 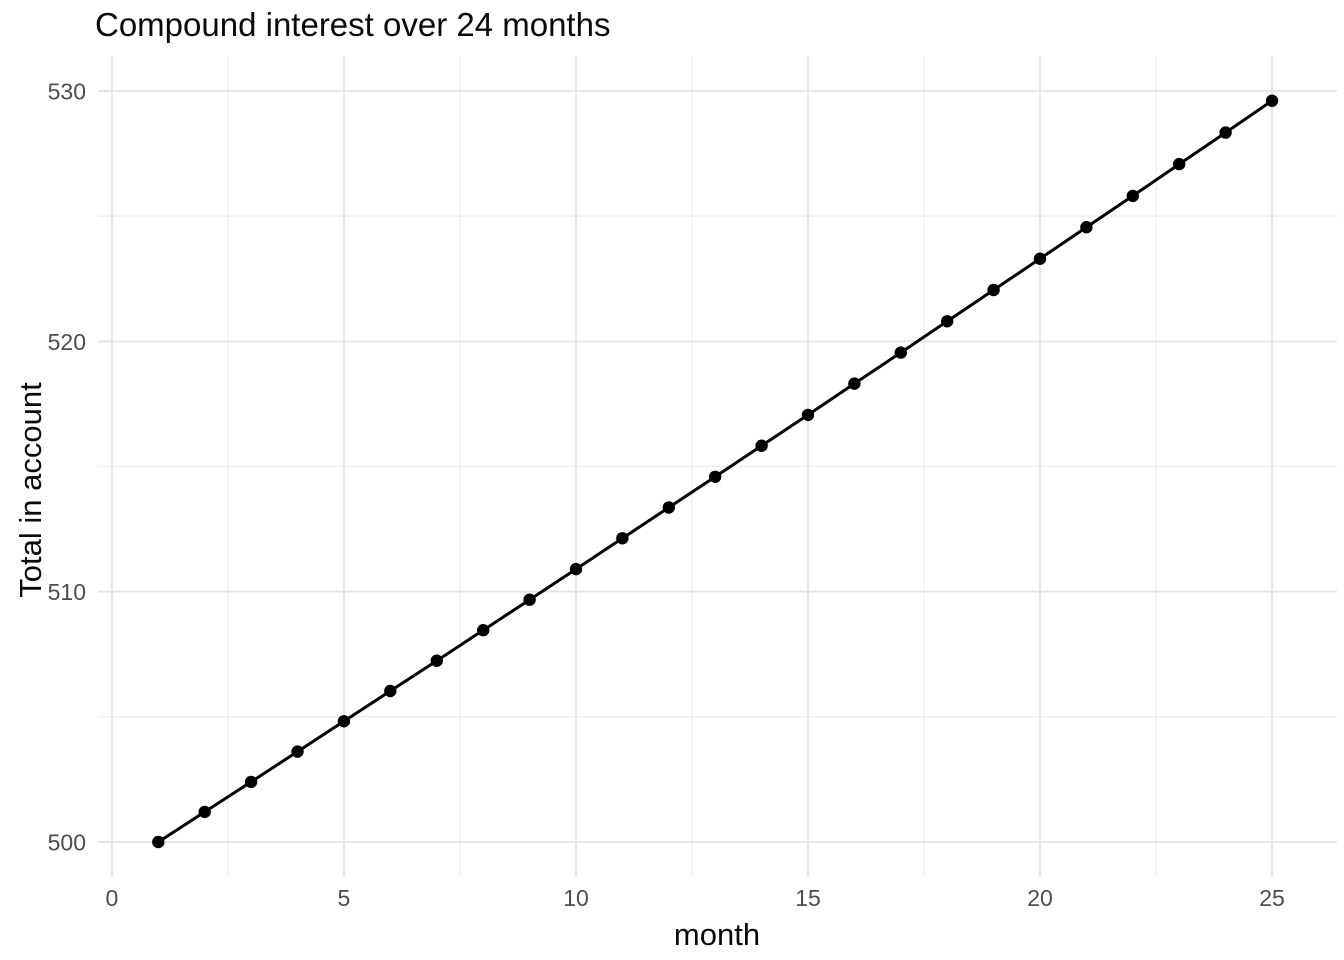 I want to click on y-axis-tick-labels: 500 510 520 530, so click(x=67, y=467).